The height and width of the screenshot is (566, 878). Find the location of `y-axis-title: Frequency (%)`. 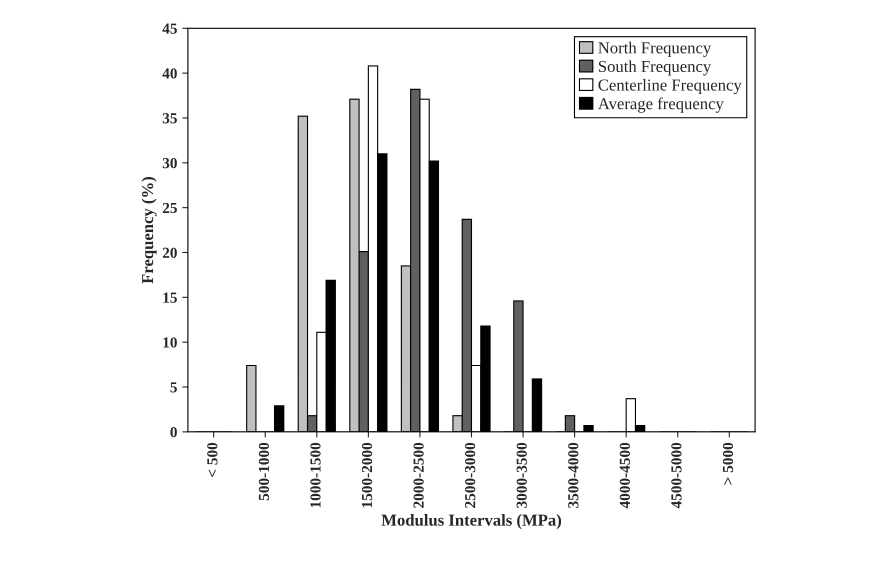

y-axis-title: Frequency (%) is located at coordinates (149, 230).